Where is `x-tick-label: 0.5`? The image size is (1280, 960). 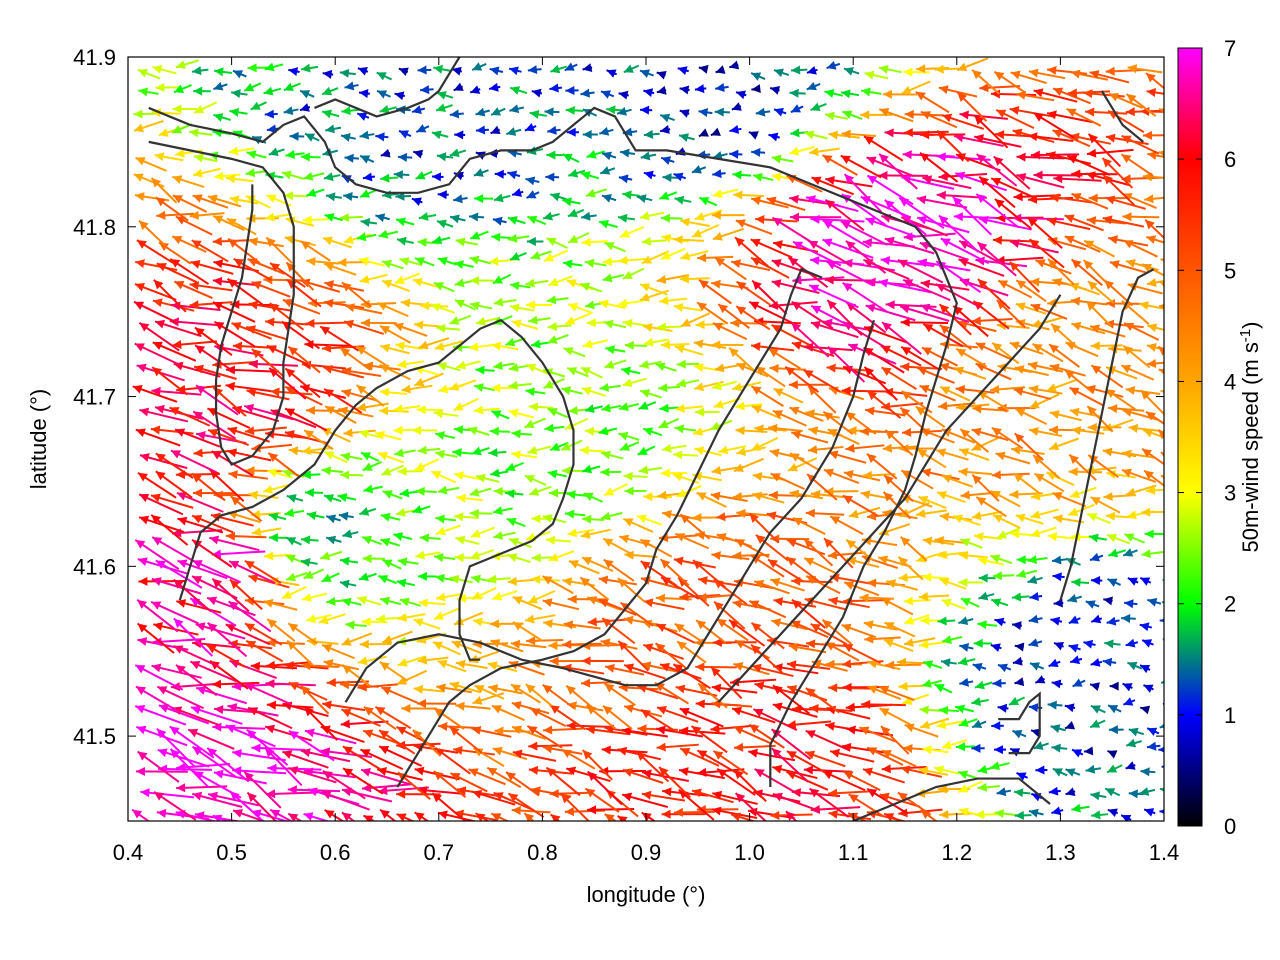 x-tick-label: 0.5 is located at coordinates (231, 852).